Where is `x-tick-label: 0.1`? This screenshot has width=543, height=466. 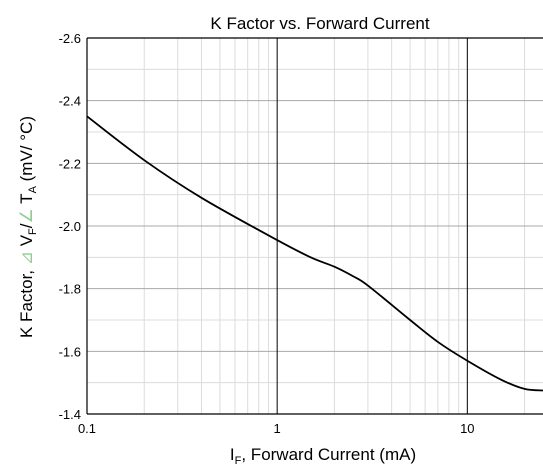 x-tick-label: 0.1 is located at coordinates (87, 428).